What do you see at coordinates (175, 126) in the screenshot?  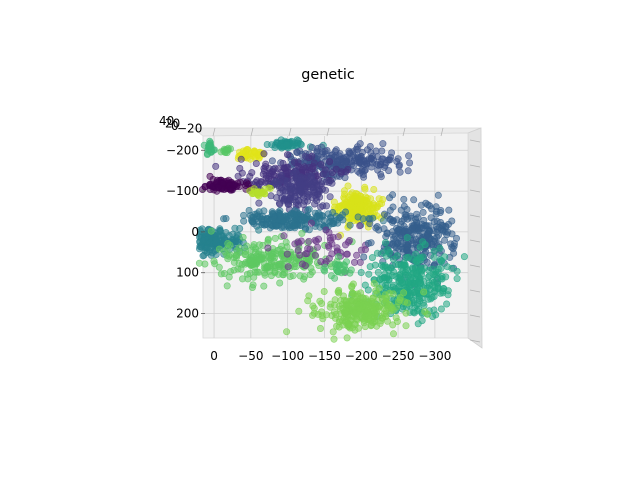 I see `z-tick-label: 0` at bounding box center [175, 126].